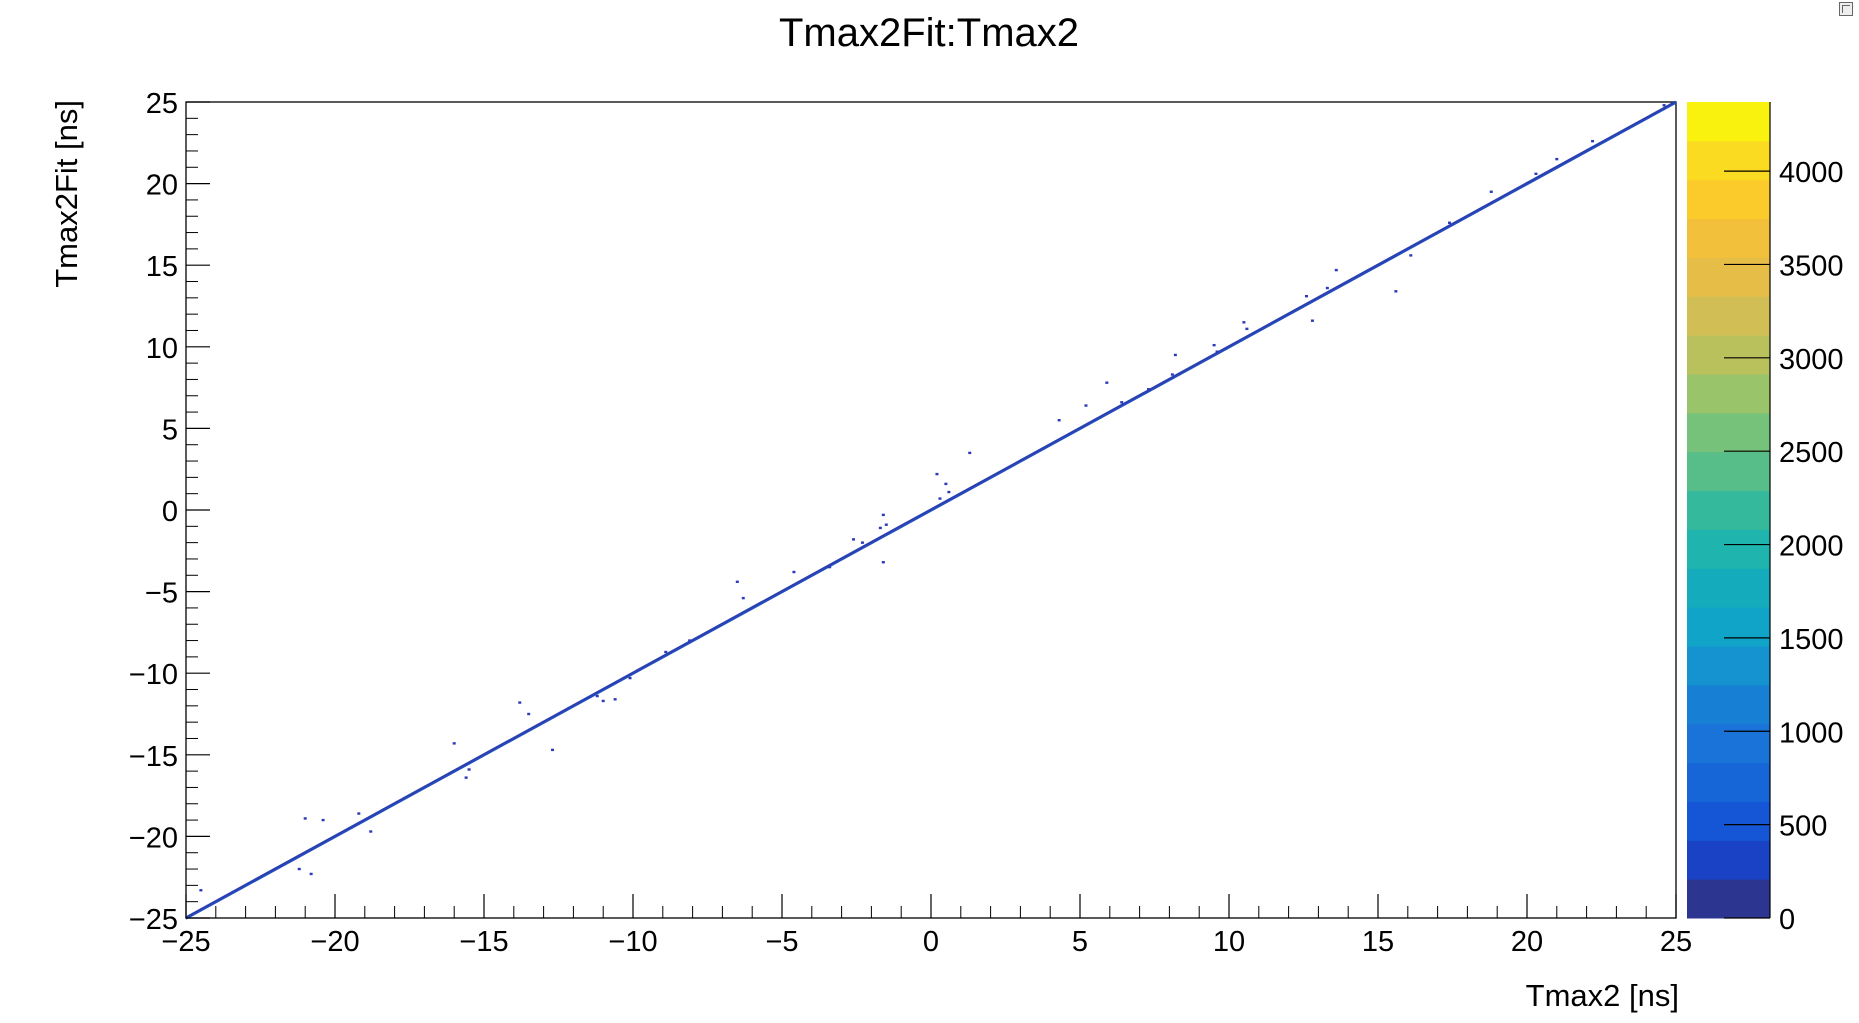  Describe the element at coordinates (483, 942) in the screenshot. I see `x-tick-label: −15` at that location.